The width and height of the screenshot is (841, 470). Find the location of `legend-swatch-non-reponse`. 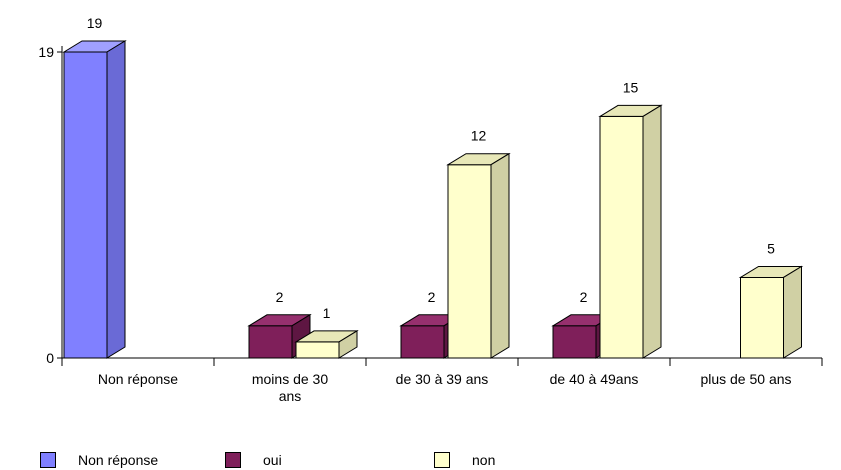

legend-swatch-non-reponse is located at coordinates (48, 460).